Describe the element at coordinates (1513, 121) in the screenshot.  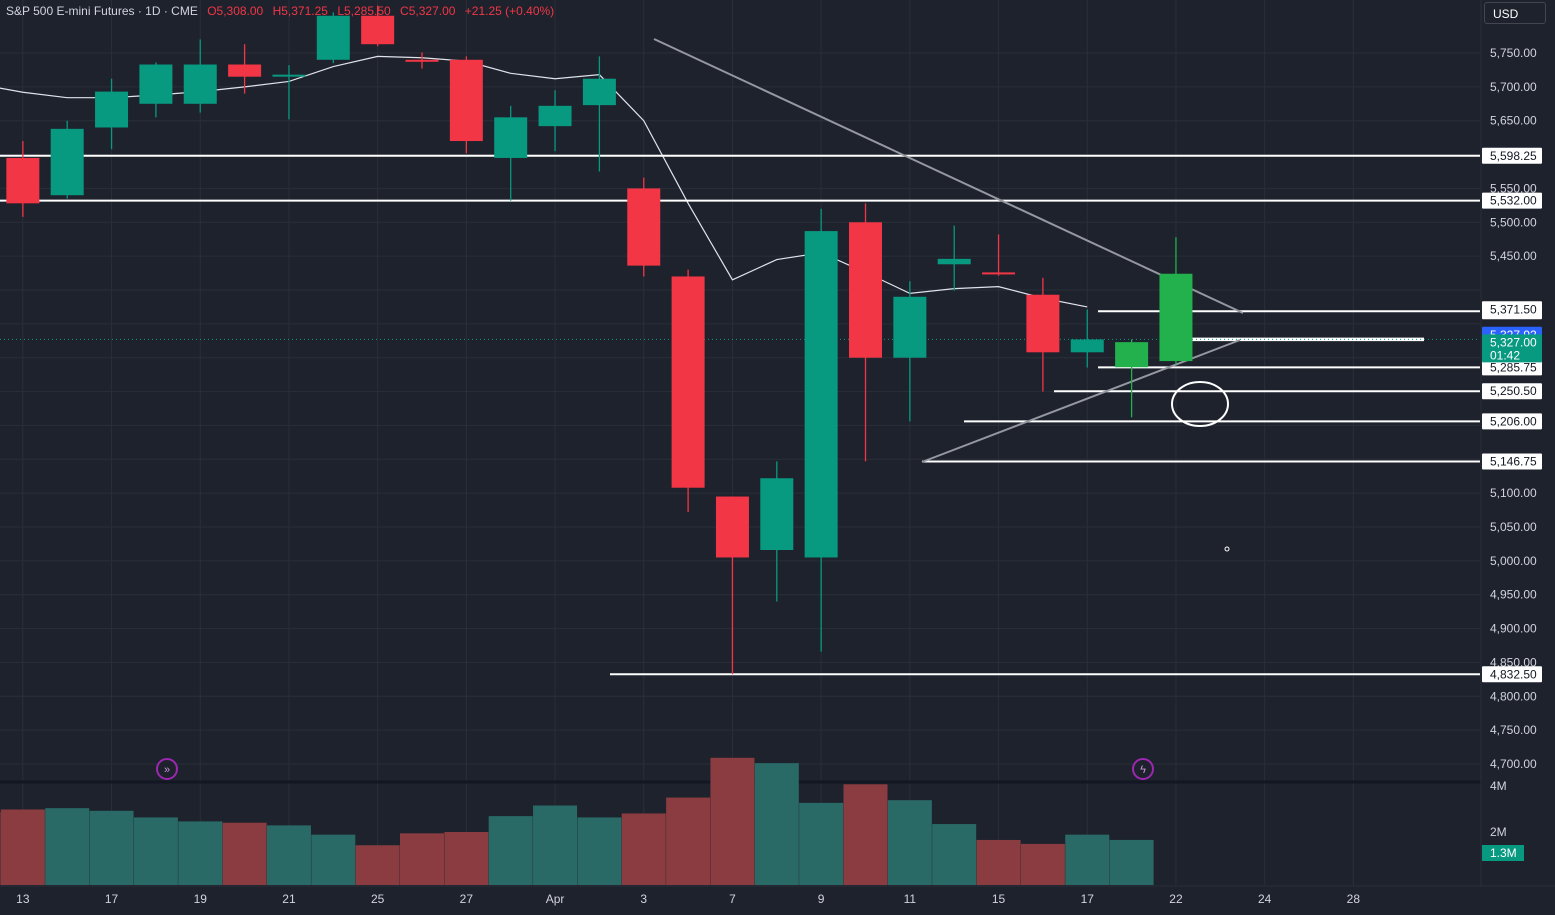
I see `price-tick-label: 5,650.00` at that location.